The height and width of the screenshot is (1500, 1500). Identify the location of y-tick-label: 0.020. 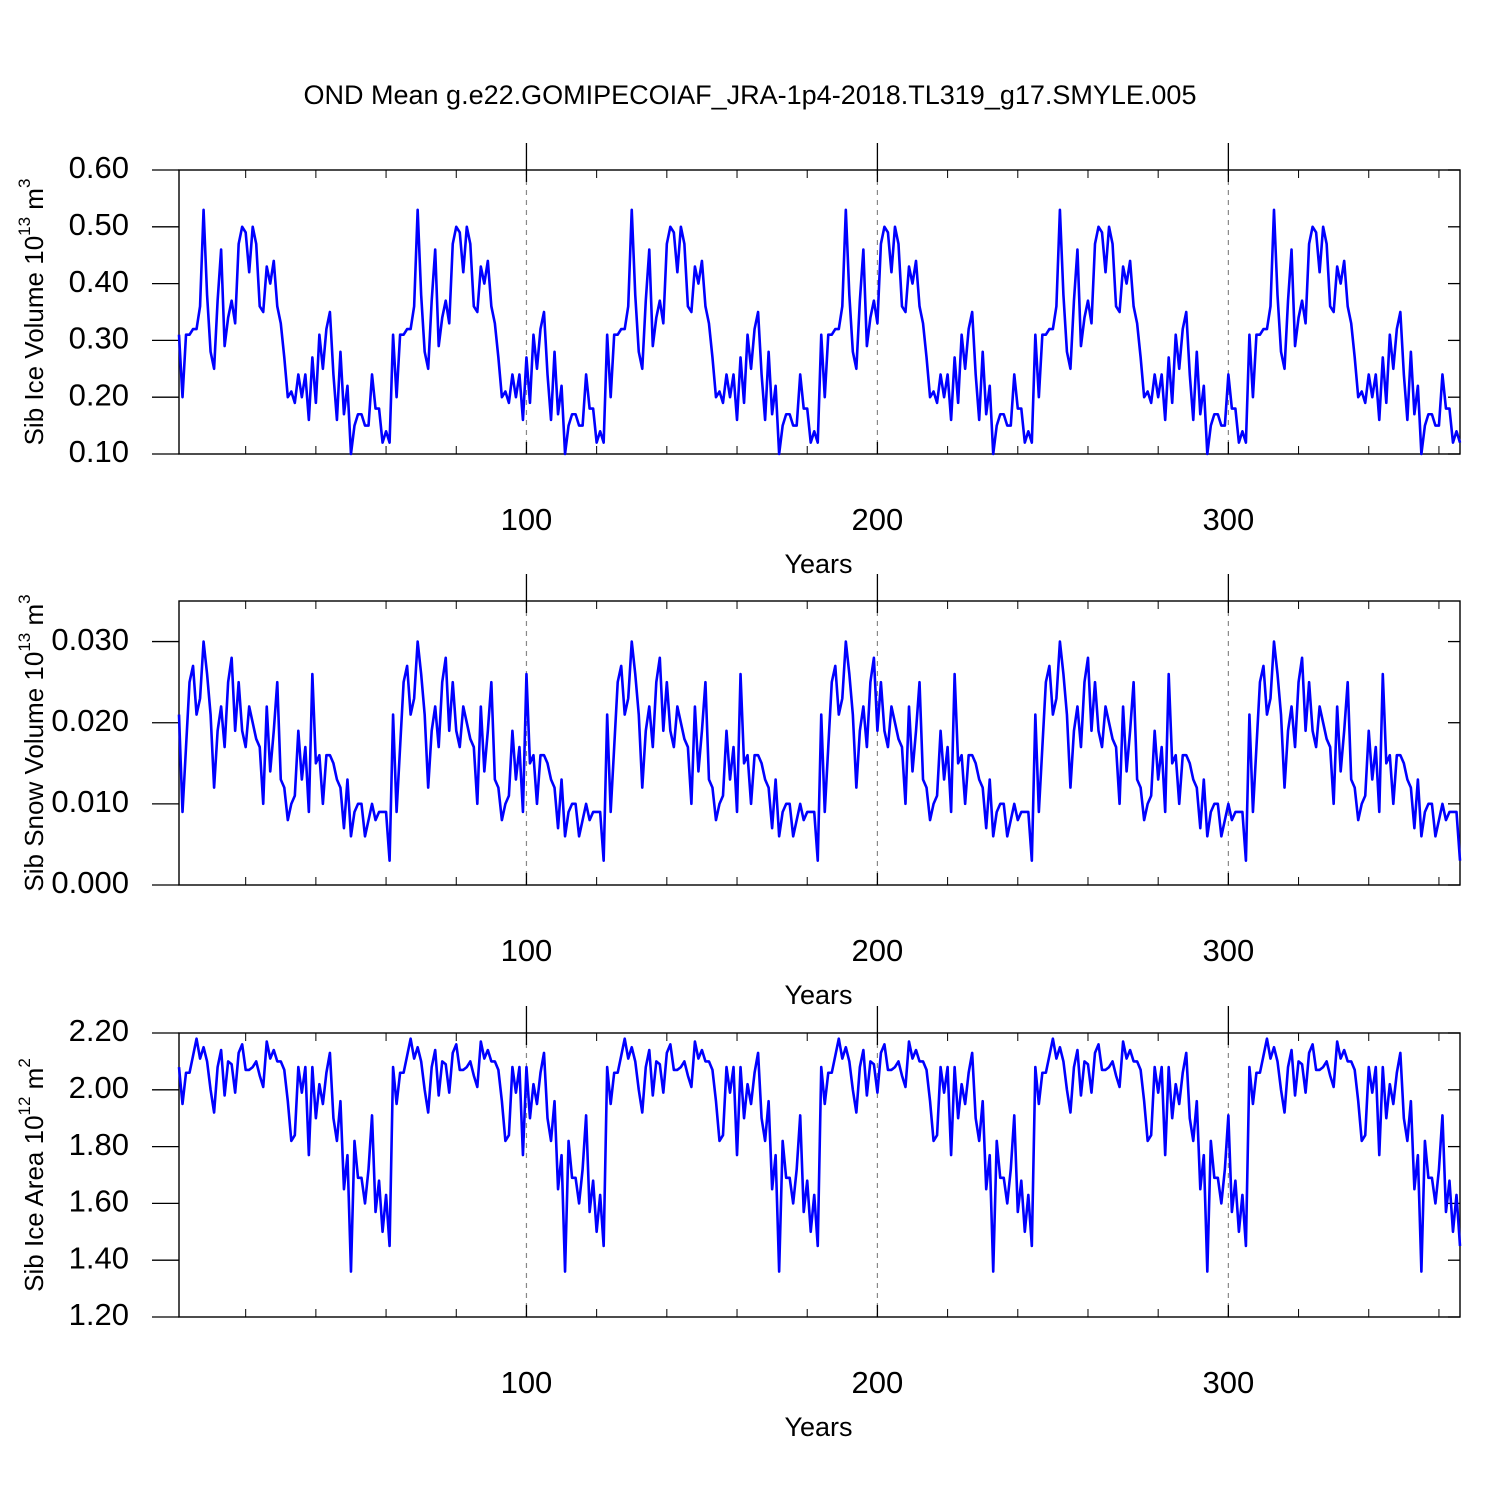
(90, 720).